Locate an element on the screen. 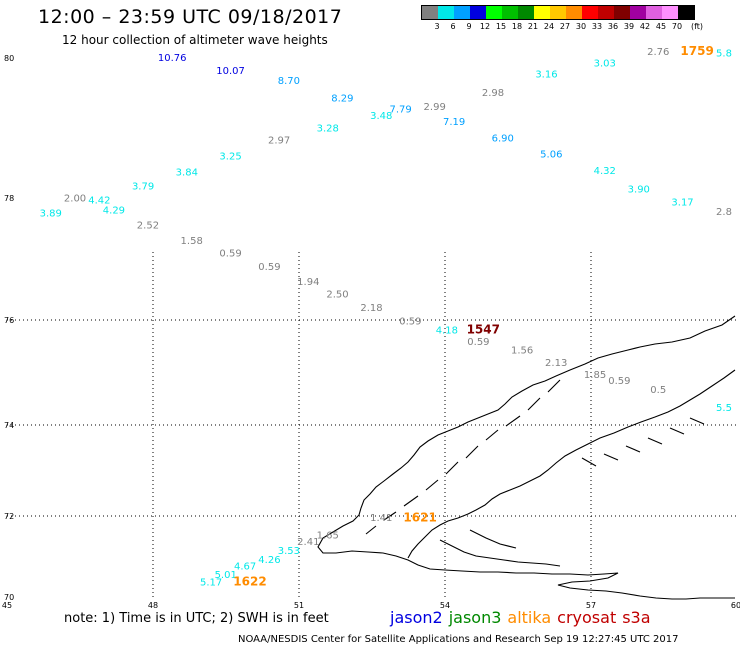  wave-height-label: 2.18 is located at coordinates (371, 308).